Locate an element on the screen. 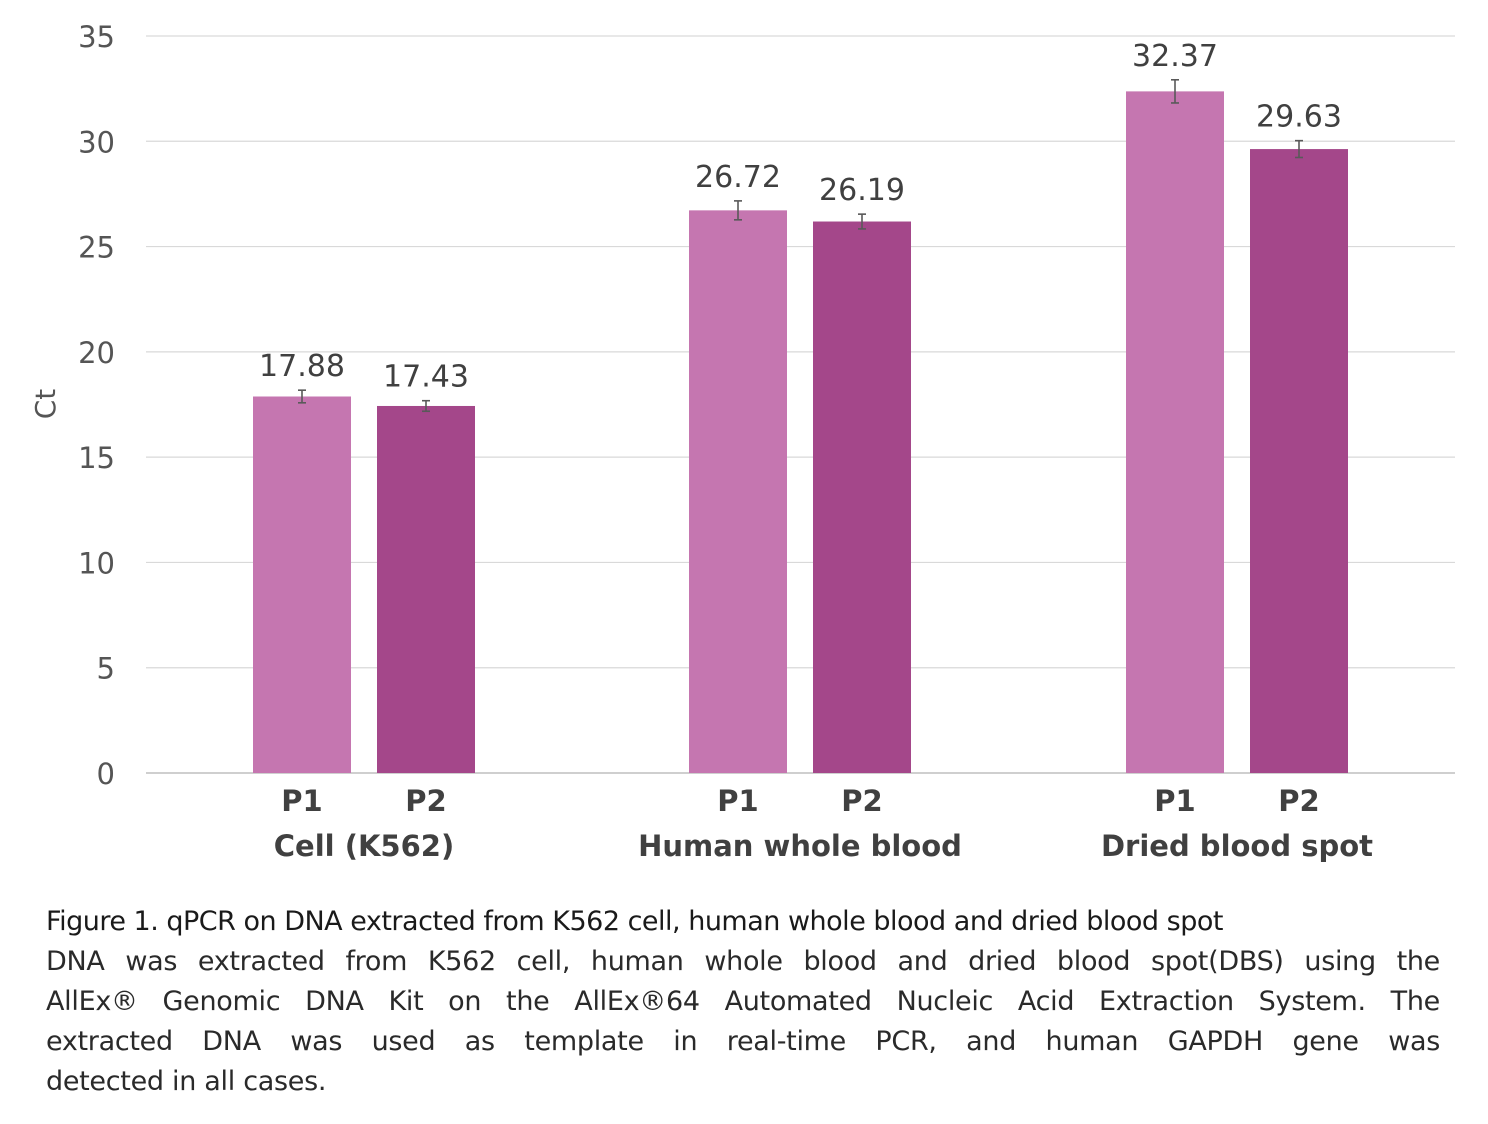 Image resolution: width=1488 pixels, height=1124 pixels. y-tick-label: 30 is located at coordinates (96, 142).